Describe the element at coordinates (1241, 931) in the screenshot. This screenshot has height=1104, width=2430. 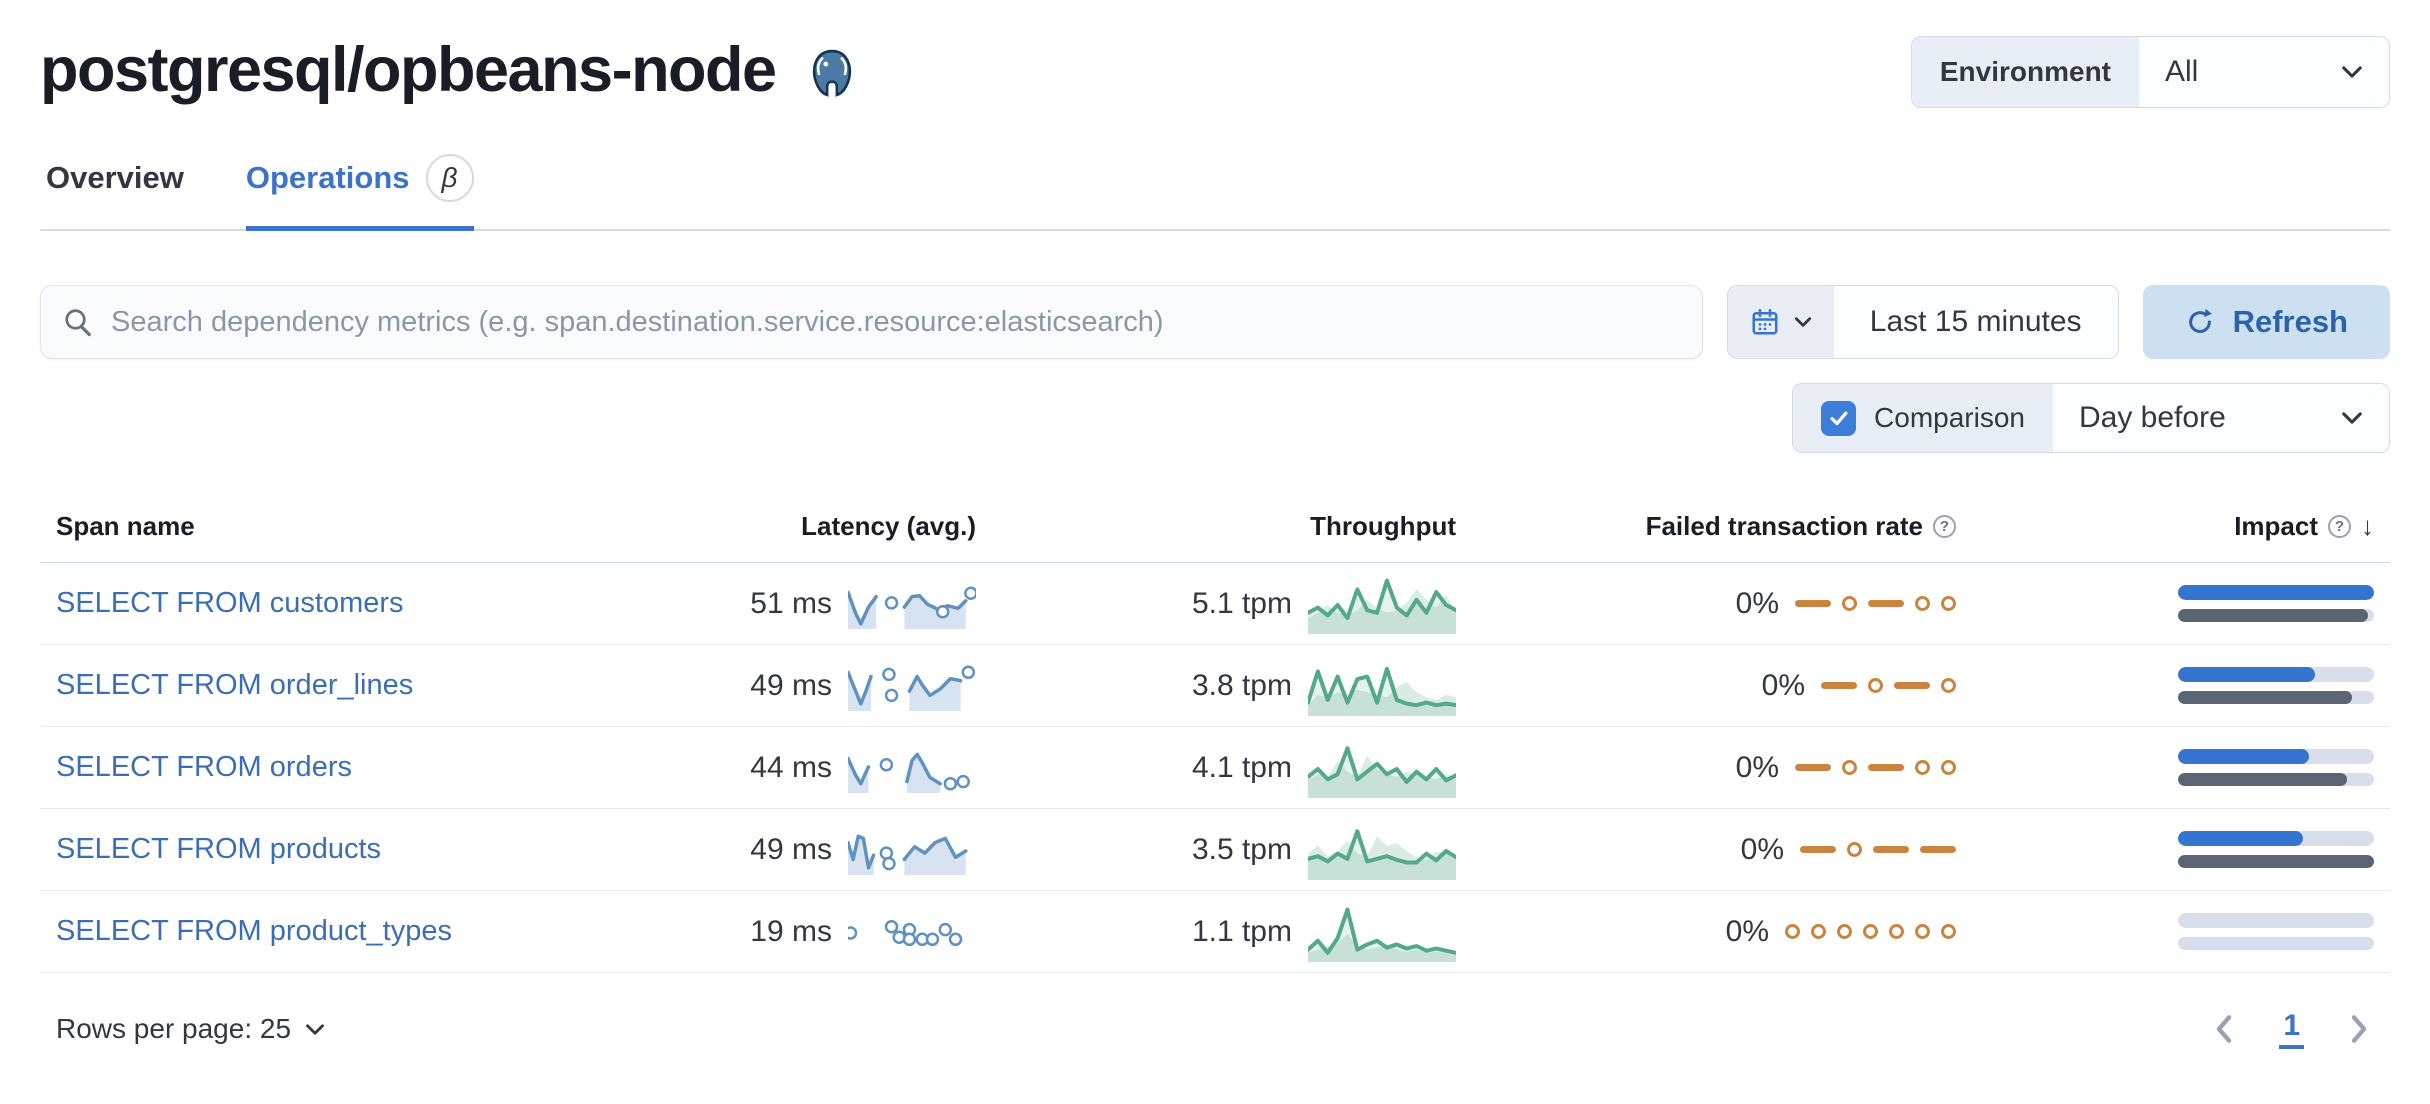
I see `throughput-value: 1.1 tpm` at that location.